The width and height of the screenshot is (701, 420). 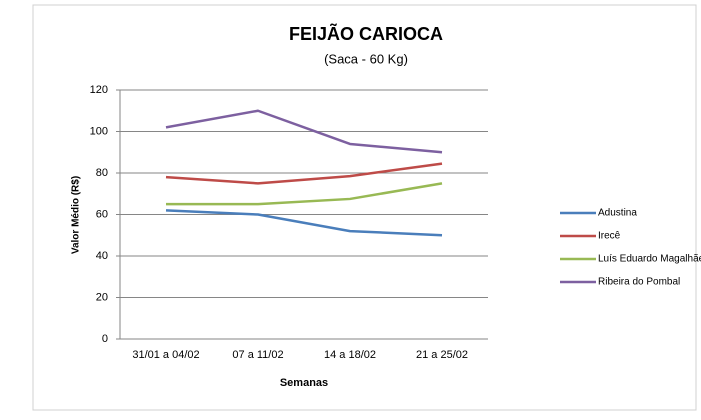 I want to click on x-tick-label: 31/01 a 04/02, so click(x=165, y=355).